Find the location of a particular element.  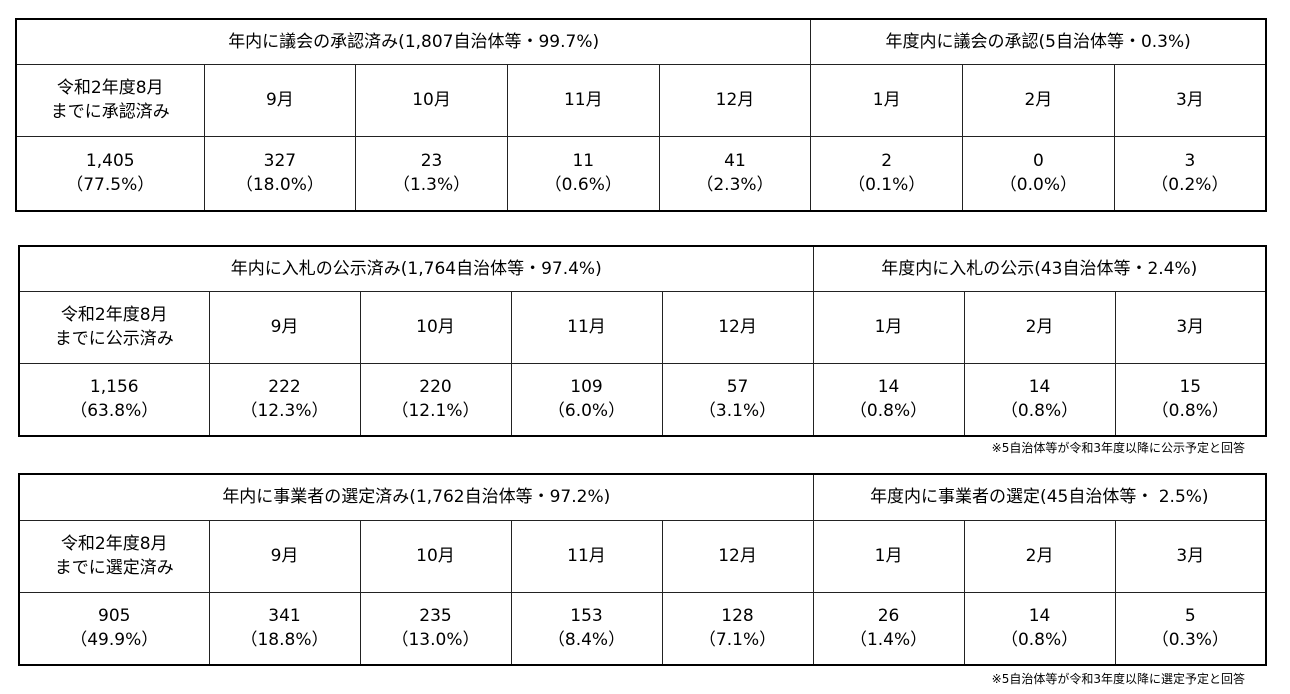

label-row: 令和2年度8月 までに公示済み 9月 10月 11月 12月 1月 2月 3月 is located at coordinates (642, 327).